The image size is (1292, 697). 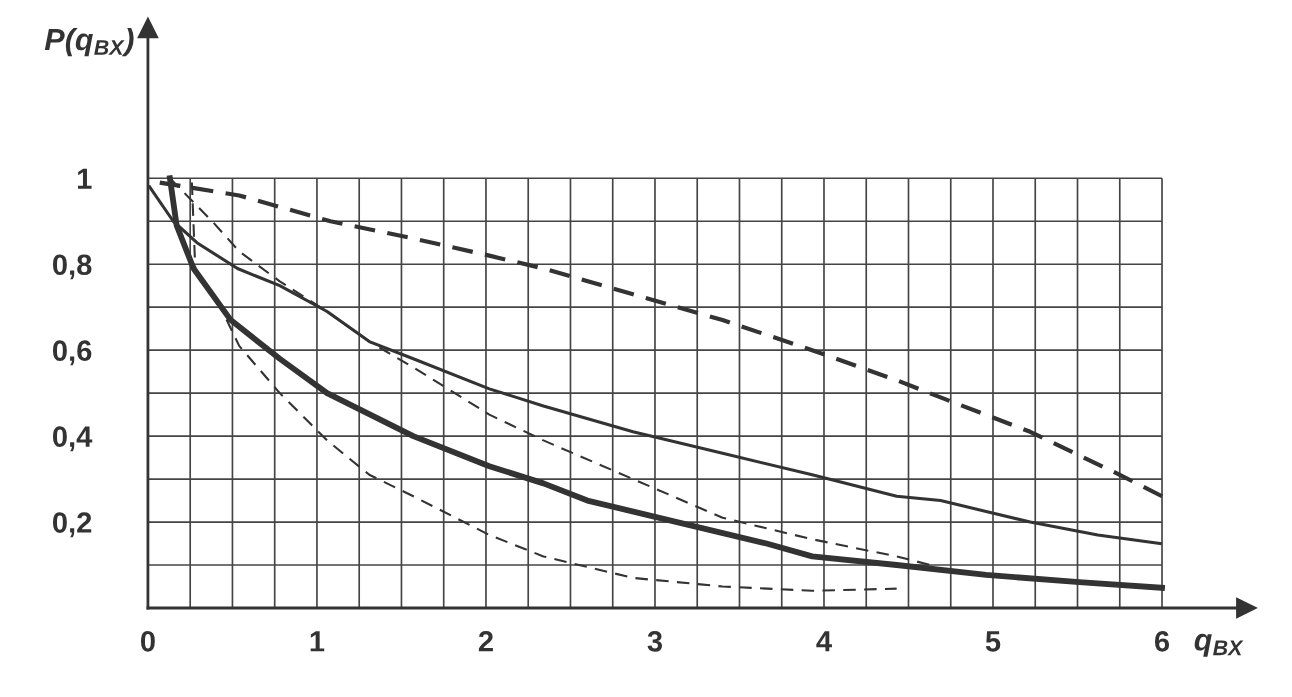 I want to click on y-tick-label: 0,8, so click(x=72, y=267).